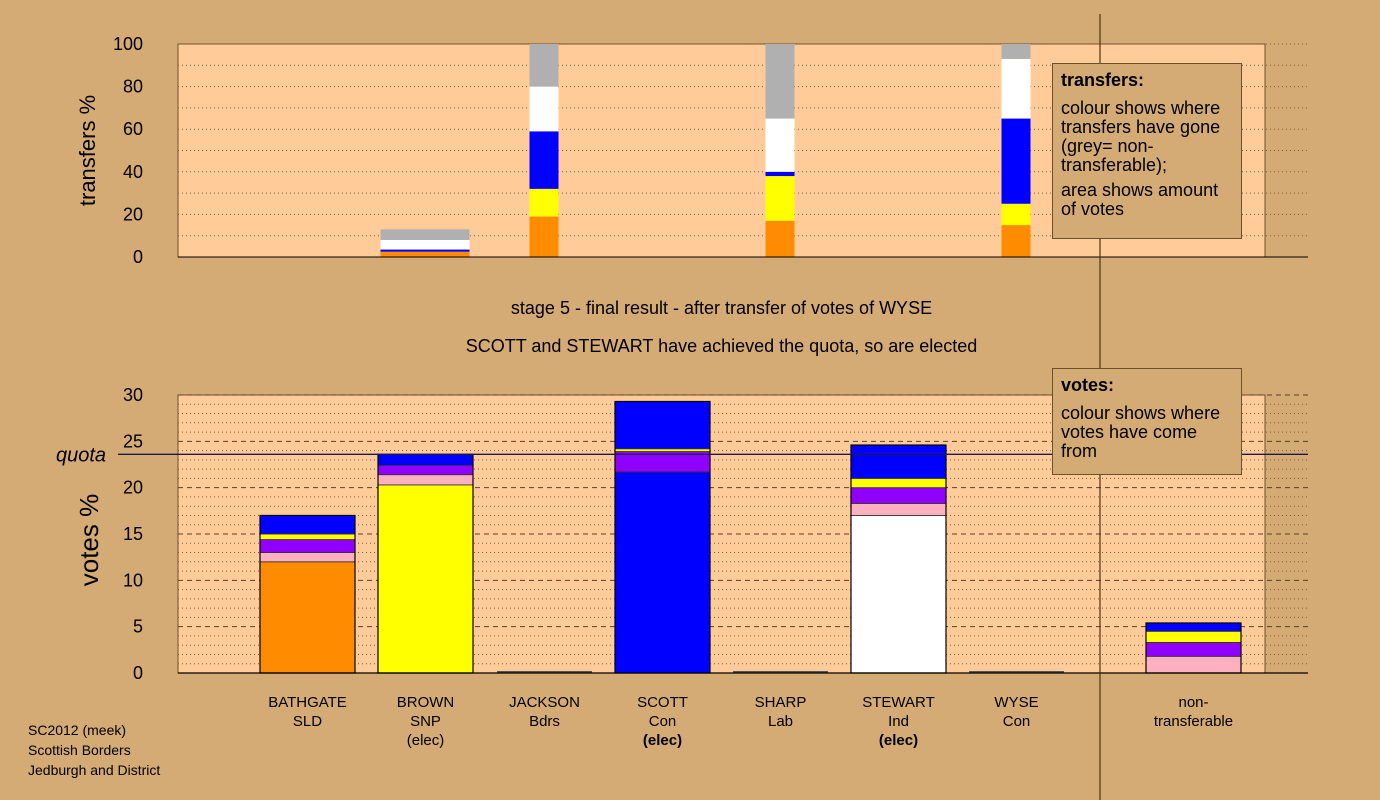 Image resolution: width=1380 pixels, height=800 pixels. What do you see at coordinates (1088, 385) in the screenshot?
I see `votes-legend-title: votes:` at bounding box center [1088, 385].